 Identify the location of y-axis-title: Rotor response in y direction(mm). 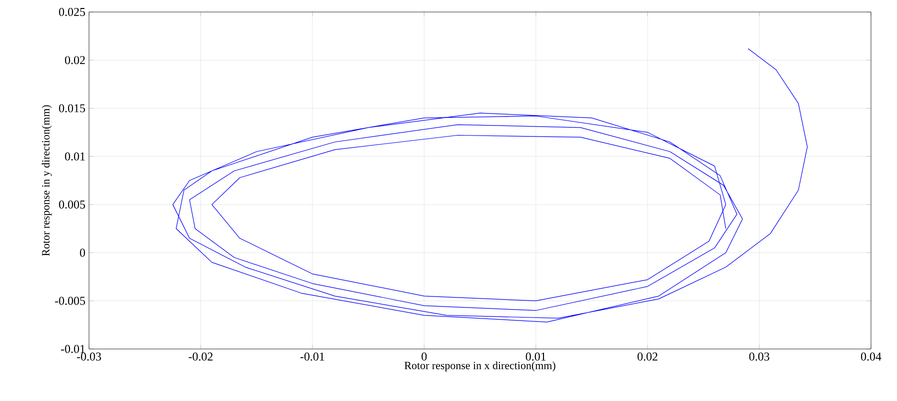
(47, 180).